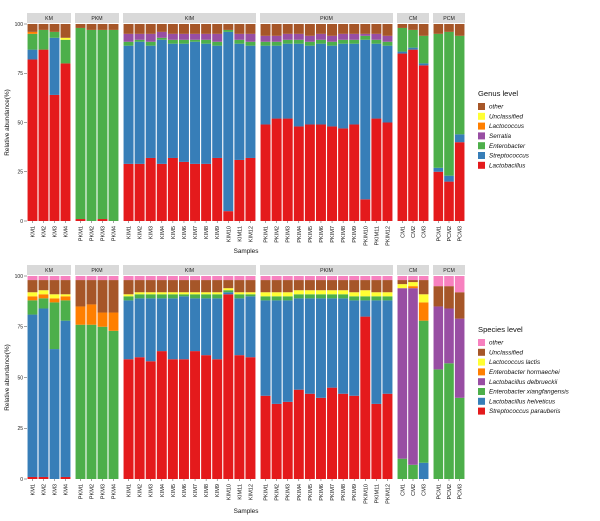  What do you see at coordinates (506, 116) in the screenshot?
I see `p1-legend-label: Unclassified` at bounding box center [506, 116].